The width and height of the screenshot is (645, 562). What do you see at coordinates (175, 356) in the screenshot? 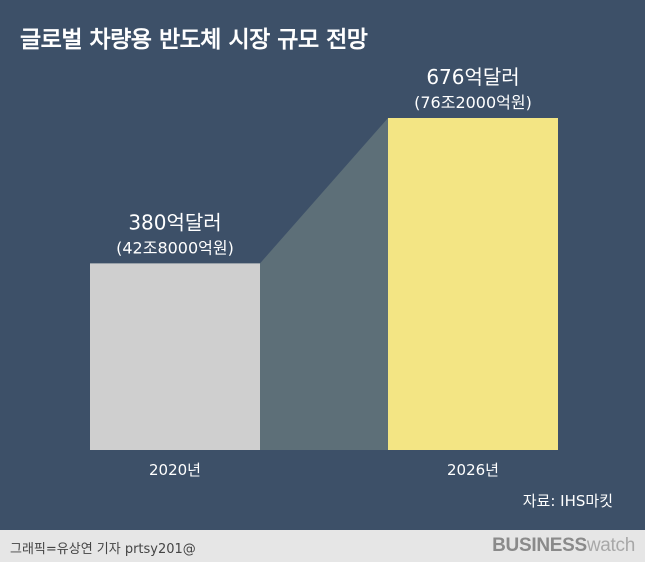
I see `bar-2020` at bounding box center [175, 356].